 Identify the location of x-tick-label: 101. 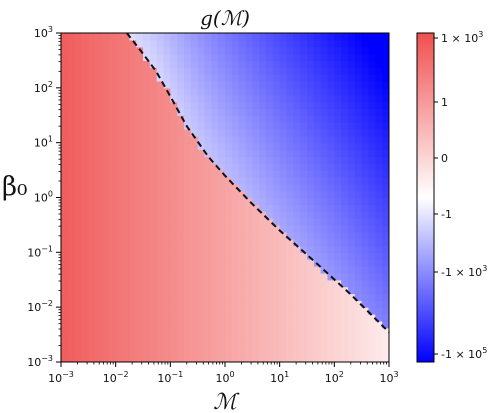
(279, 377).